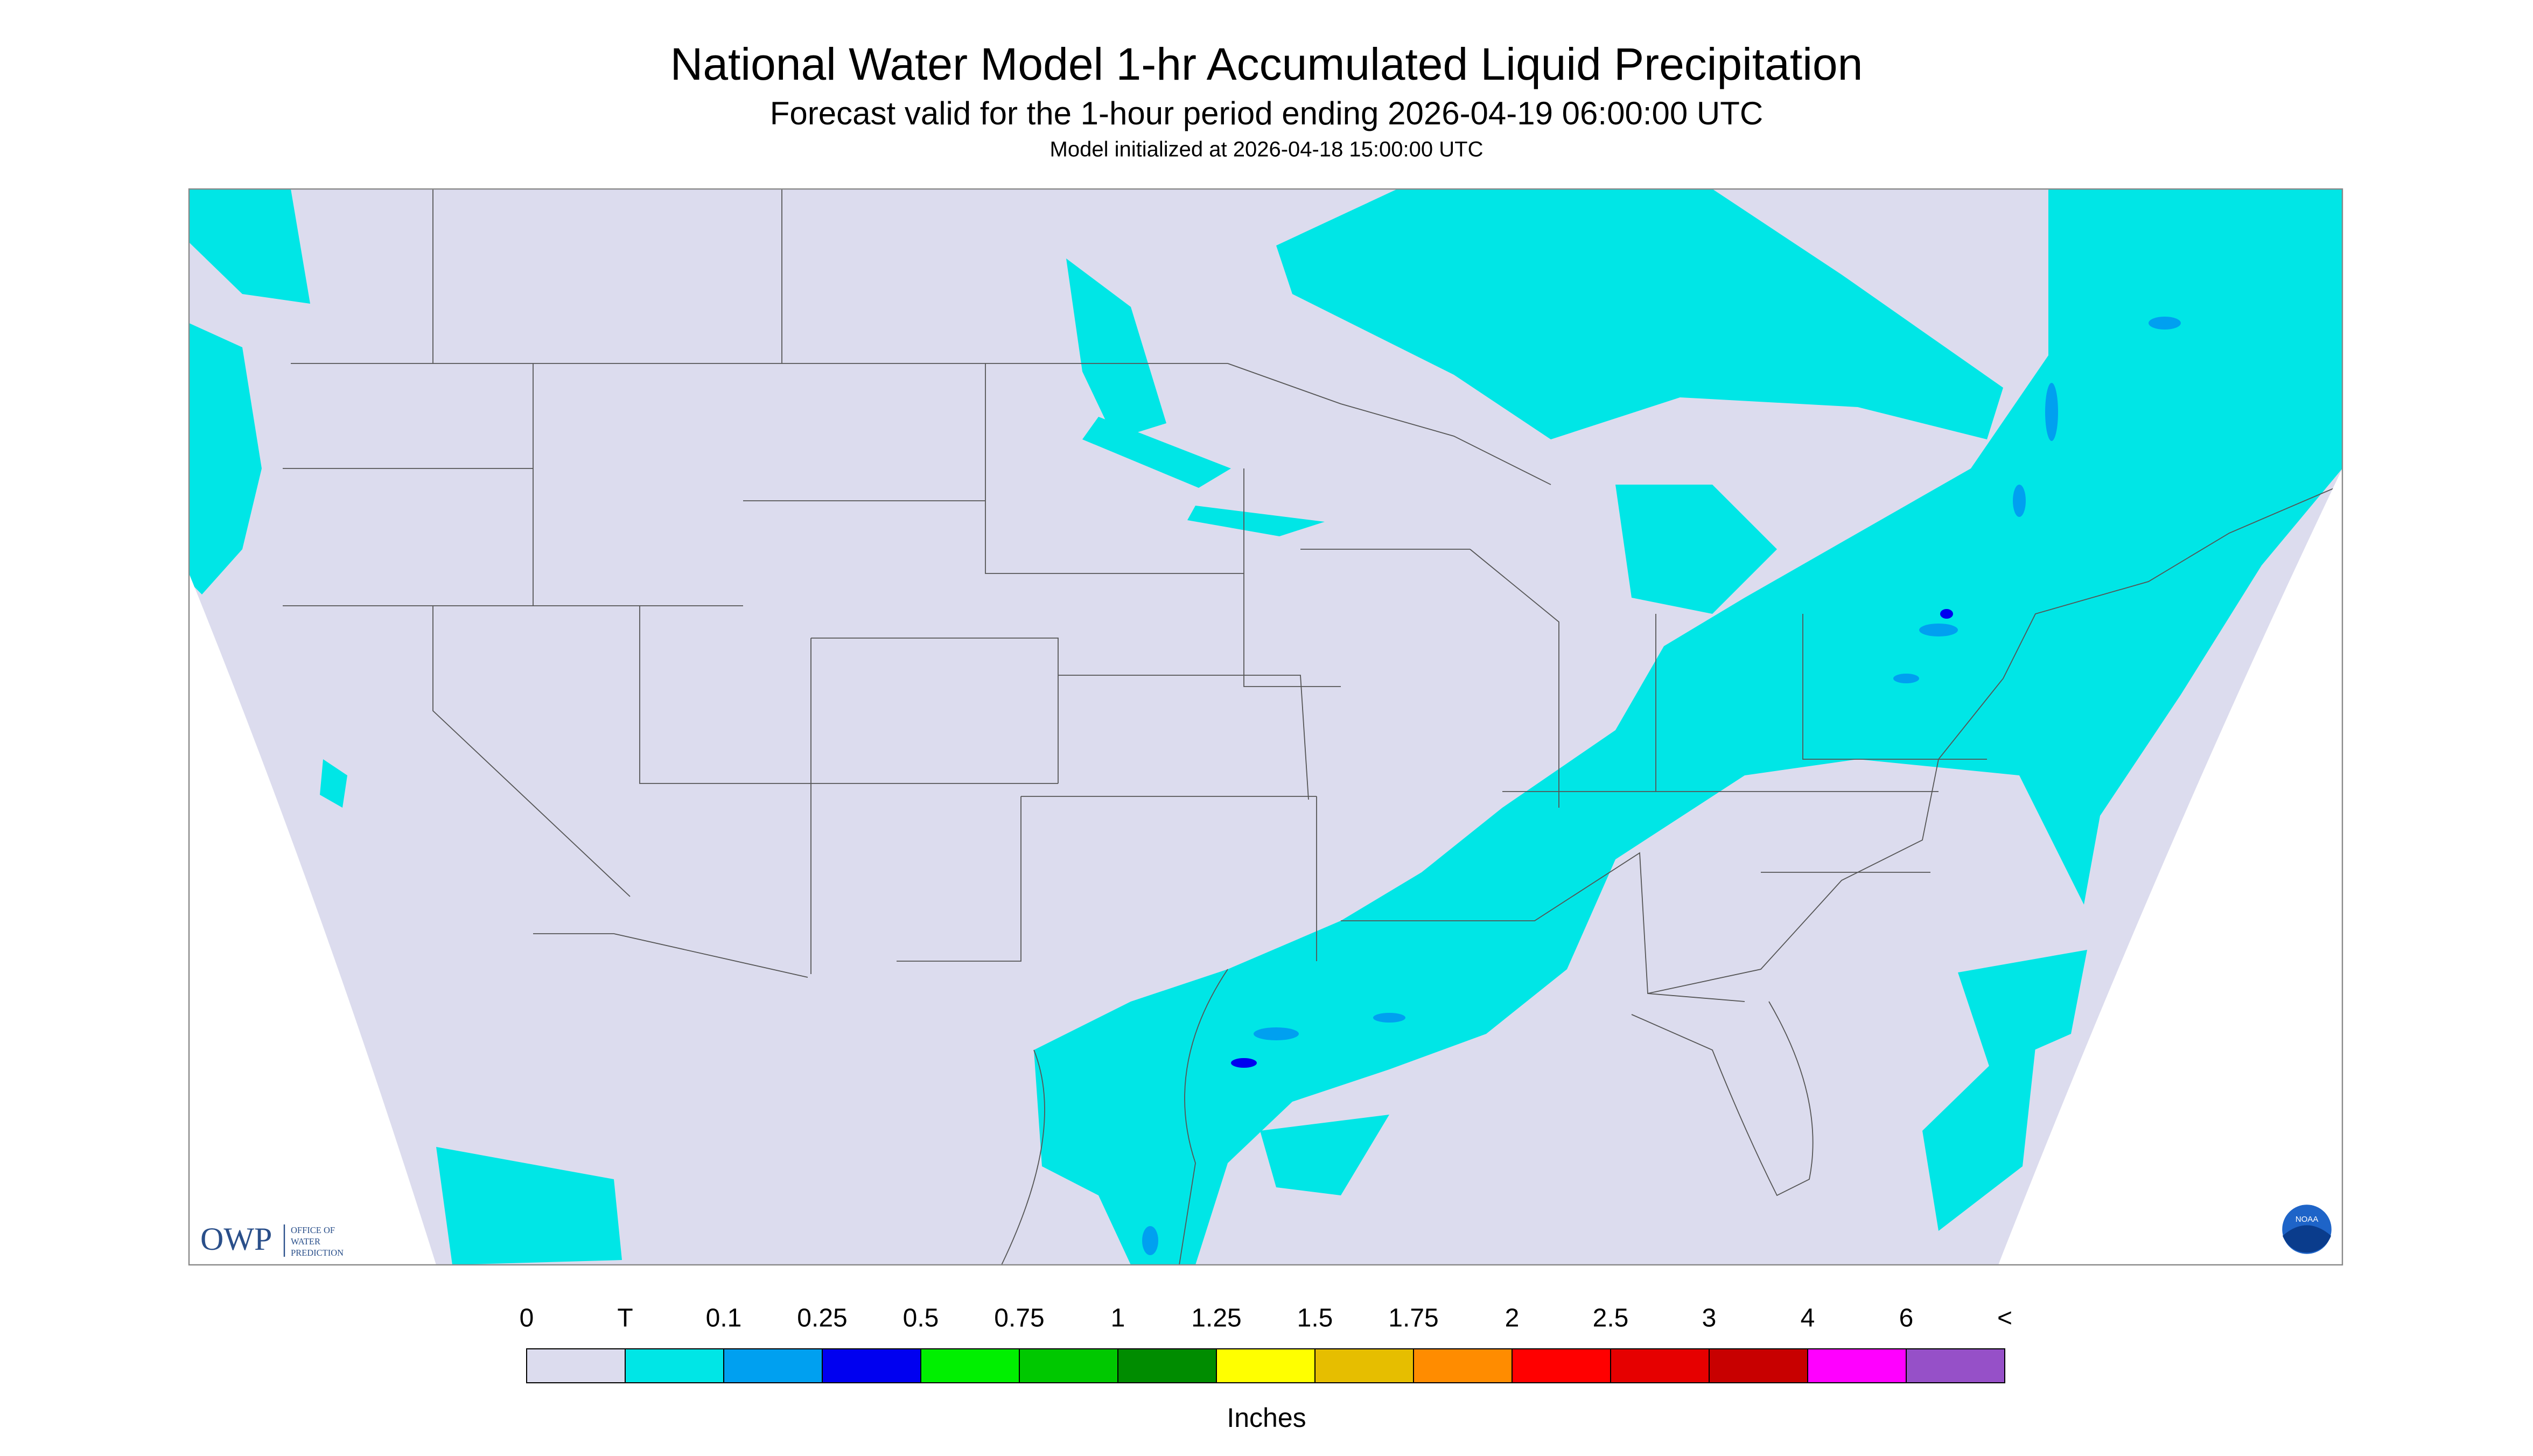  What do you see at coordinates (822, 1318) in the screenshot?
I see `legend-label: 0.25` at bounding box center [822, 1318].